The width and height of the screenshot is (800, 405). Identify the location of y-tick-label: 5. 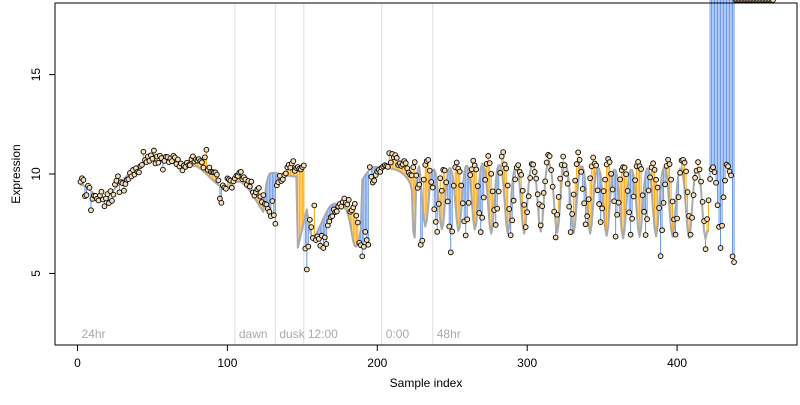
(36, 273).